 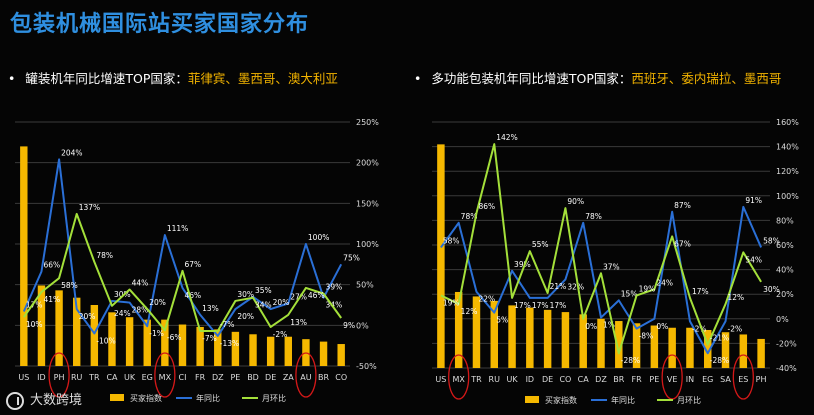 What do you see at coordinates (367, 122) in the screenshot?
I see `y2-tick-label: 250%` at bounding box center [367, 122].